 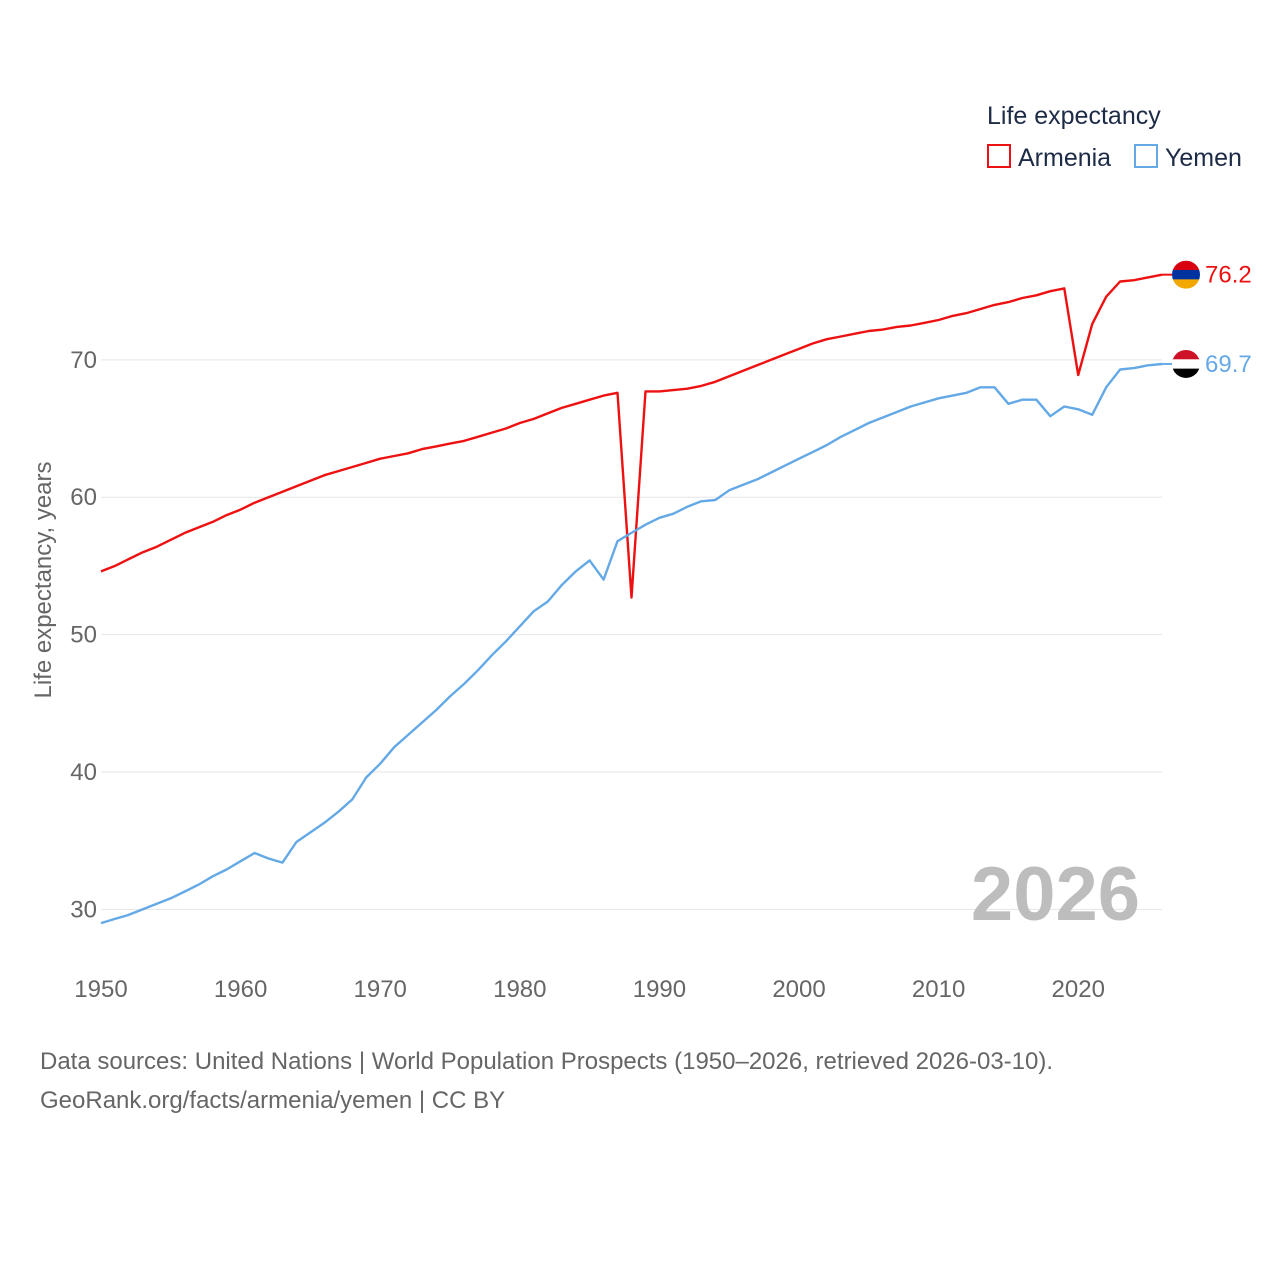 I want to click on y-tick-label: 30, so click(x=83, y=909).